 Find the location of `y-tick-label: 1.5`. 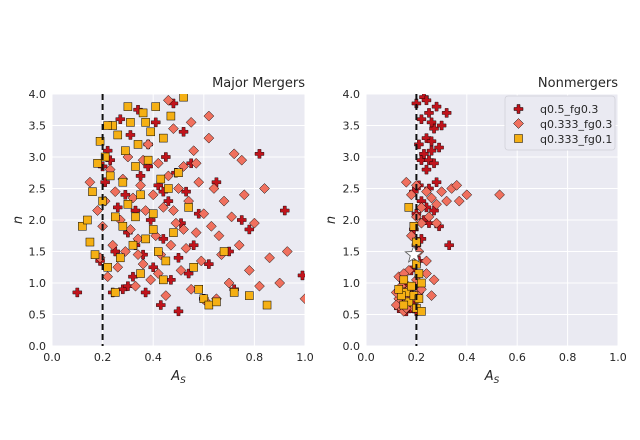

y-tick-label: 1.5 is located at coordinates (38, 252).